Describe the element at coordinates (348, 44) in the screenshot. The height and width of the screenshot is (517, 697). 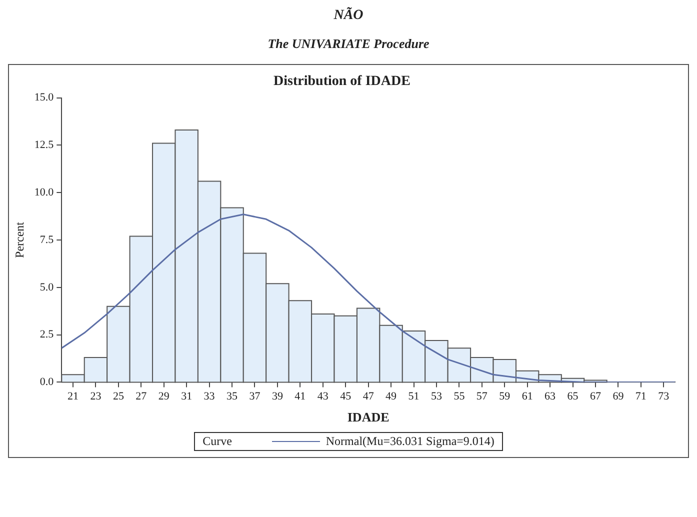
I see `text: The UNIVARIATE Procedure` at that location.